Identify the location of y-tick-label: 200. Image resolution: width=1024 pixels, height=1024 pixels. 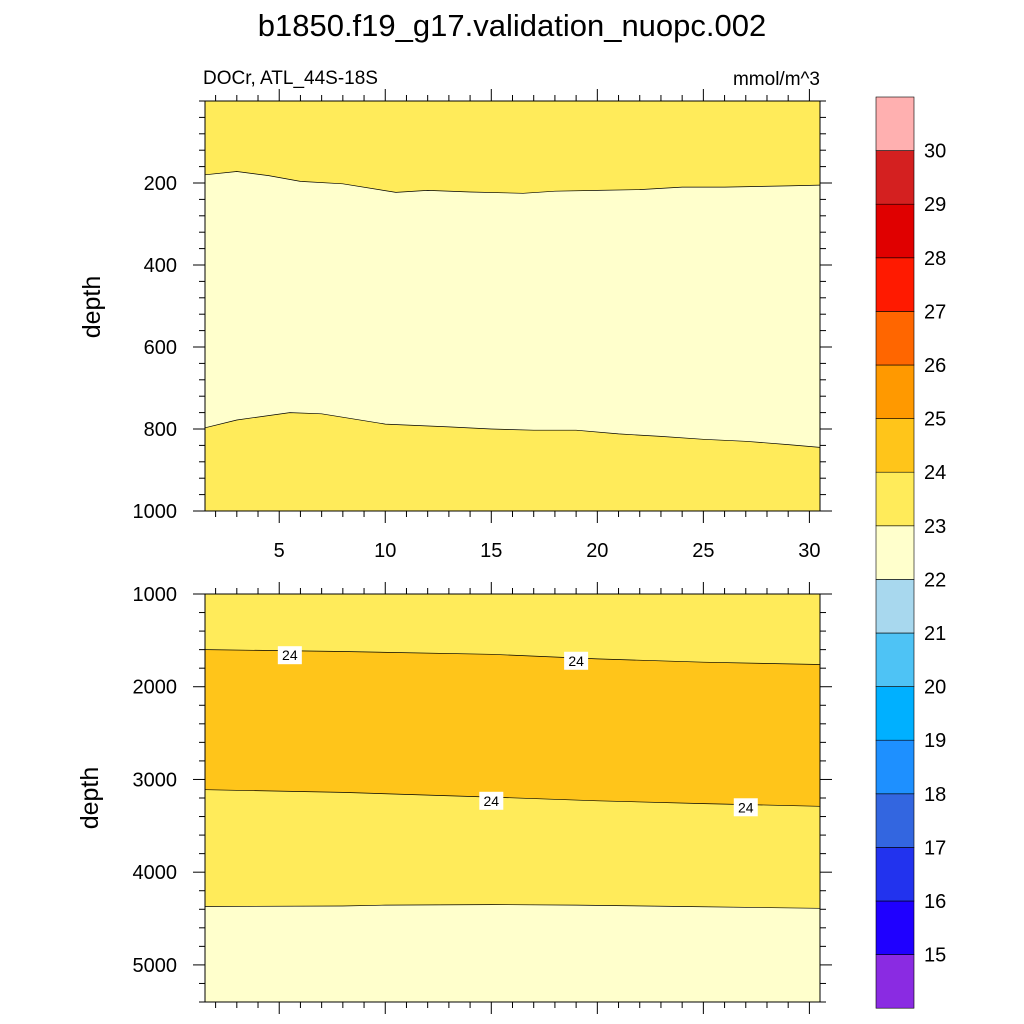
(160, 184).